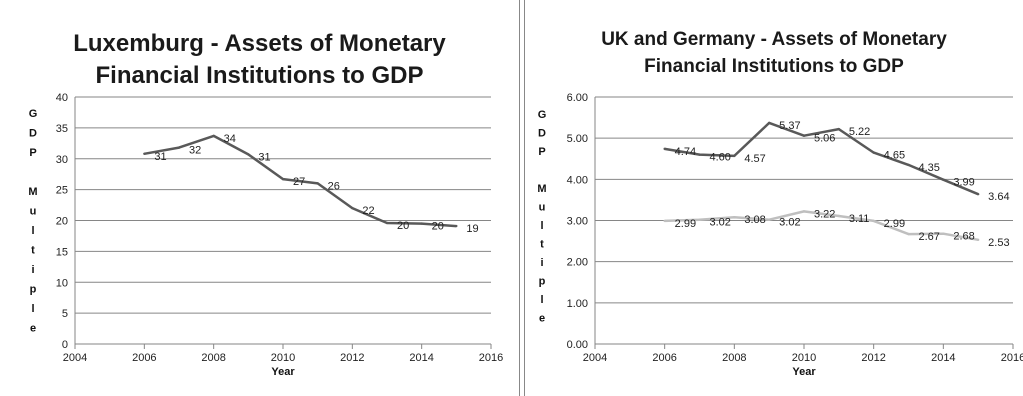 The height and width of the screenshot is (396, 1023). I want to click on data-label: 4.57, so click(754, 159).